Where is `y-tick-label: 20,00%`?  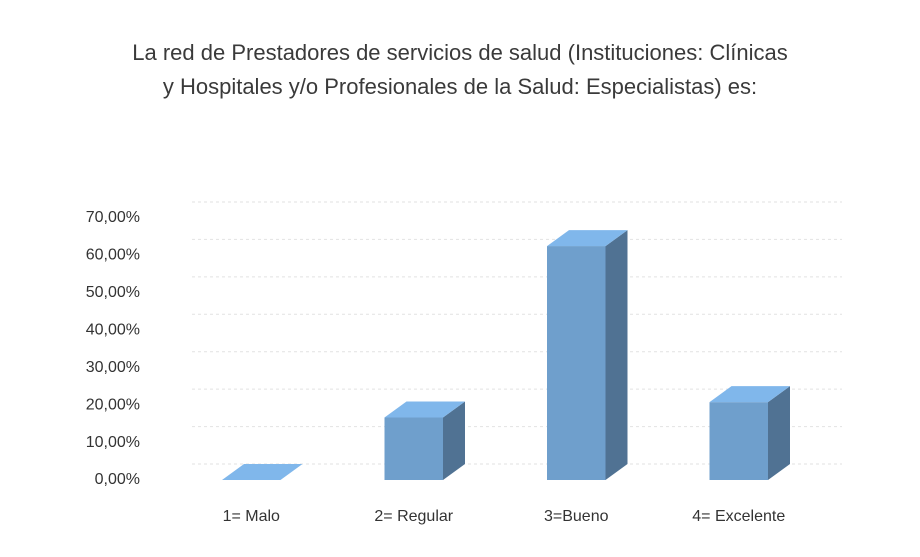
y-tick-label: 20,00% is located at coordinates (113, 404).